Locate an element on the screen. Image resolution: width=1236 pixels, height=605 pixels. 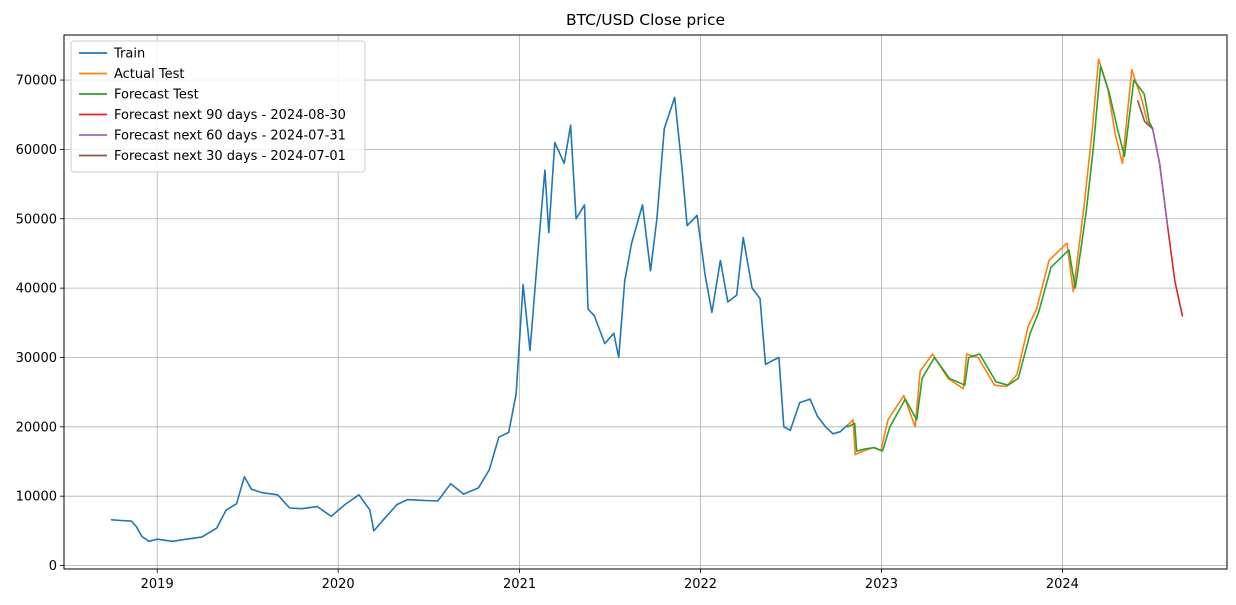
y-tick-label: 40000 is located at coordinates (36, 289).